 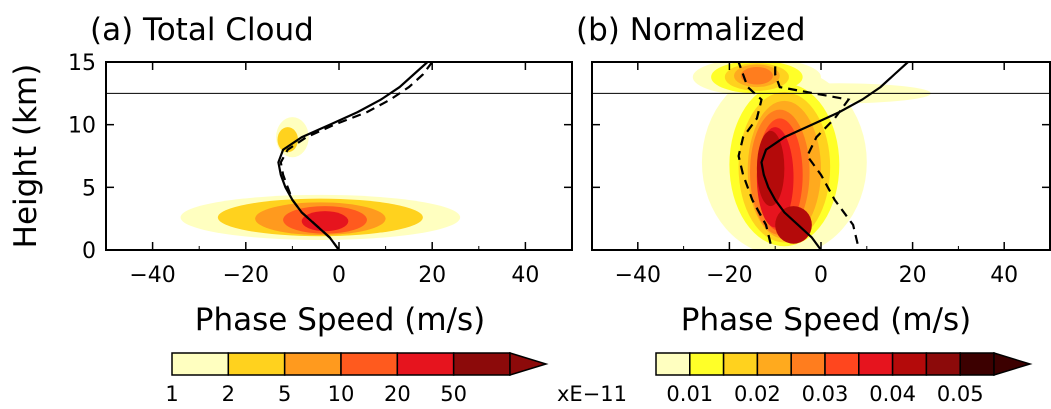 I want to click on panel-a-x-axis-label: Phase Speed (m/s), so click(x=340, y=320).